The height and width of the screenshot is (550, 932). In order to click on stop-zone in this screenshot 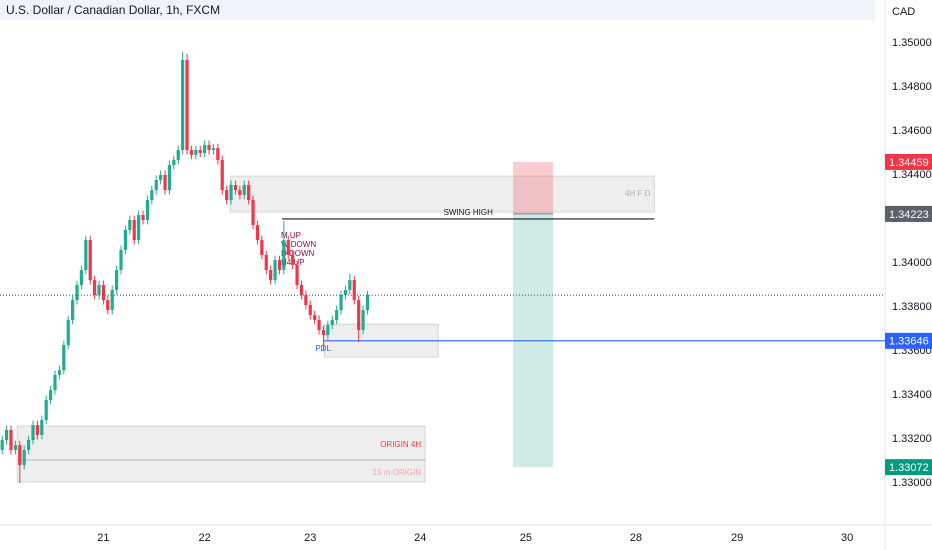, I will do `click(533, 187)`.